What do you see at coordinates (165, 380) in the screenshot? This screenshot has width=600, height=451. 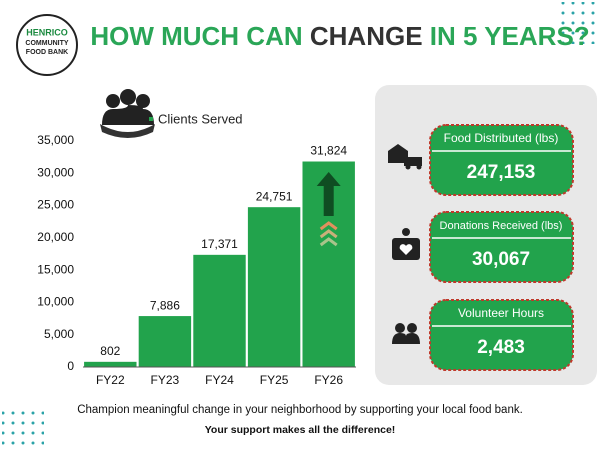 I see `x-tick-label: FY23` at bounding box center [165, 380].